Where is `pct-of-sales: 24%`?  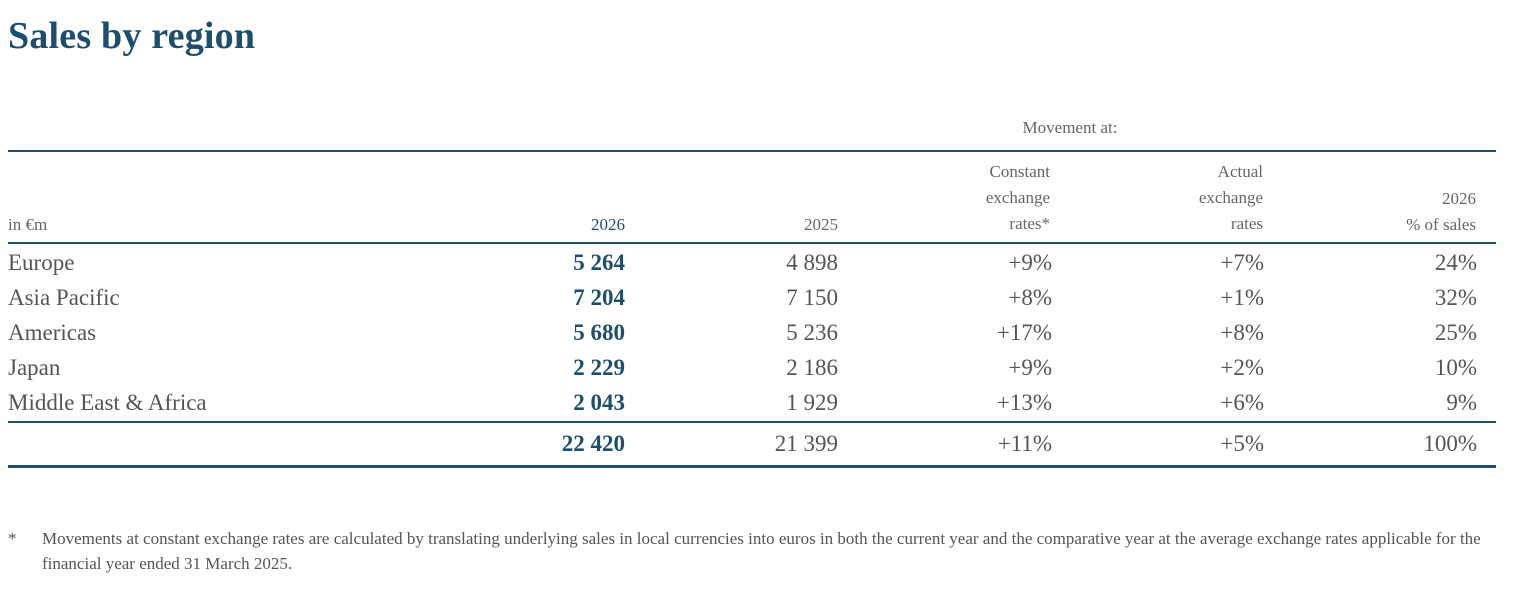 pct-of-sales: 24% is located at coordinates (1455, 262).